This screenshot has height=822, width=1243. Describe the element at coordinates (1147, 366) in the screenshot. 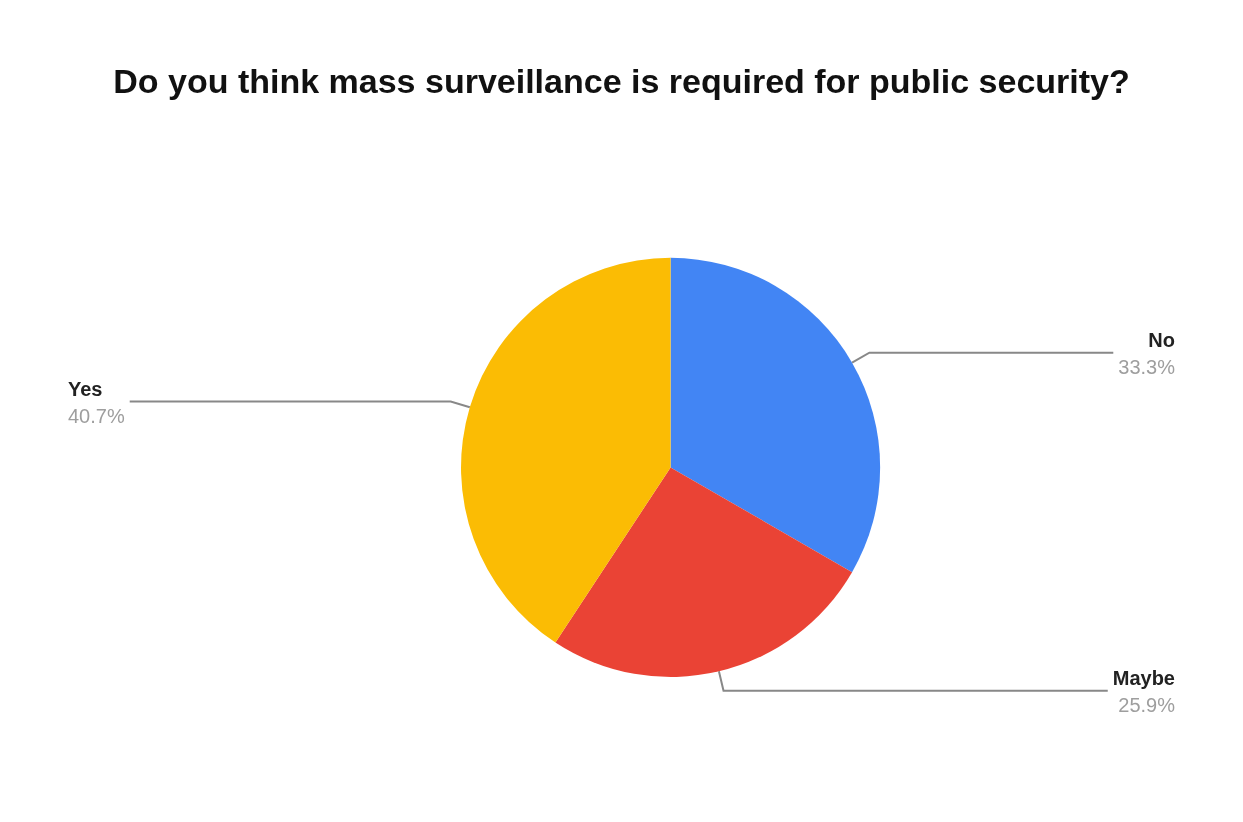

I see `data-label: 33.3%` at that location.